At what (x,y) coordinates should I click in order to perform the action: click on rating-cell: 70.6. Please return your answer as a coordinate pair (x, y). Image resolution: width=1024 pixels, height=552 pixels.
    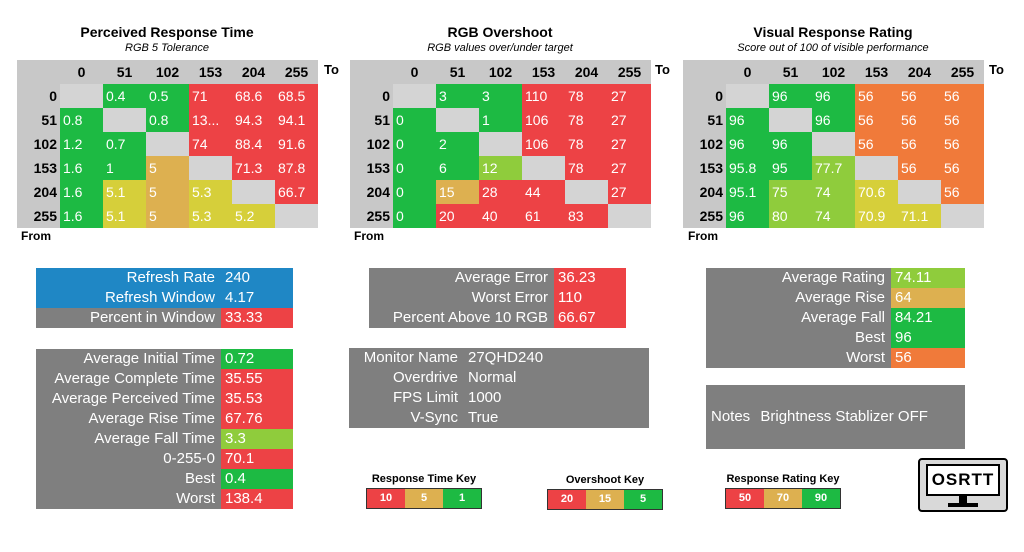
    Looking at the image, I should click on (876, 192).